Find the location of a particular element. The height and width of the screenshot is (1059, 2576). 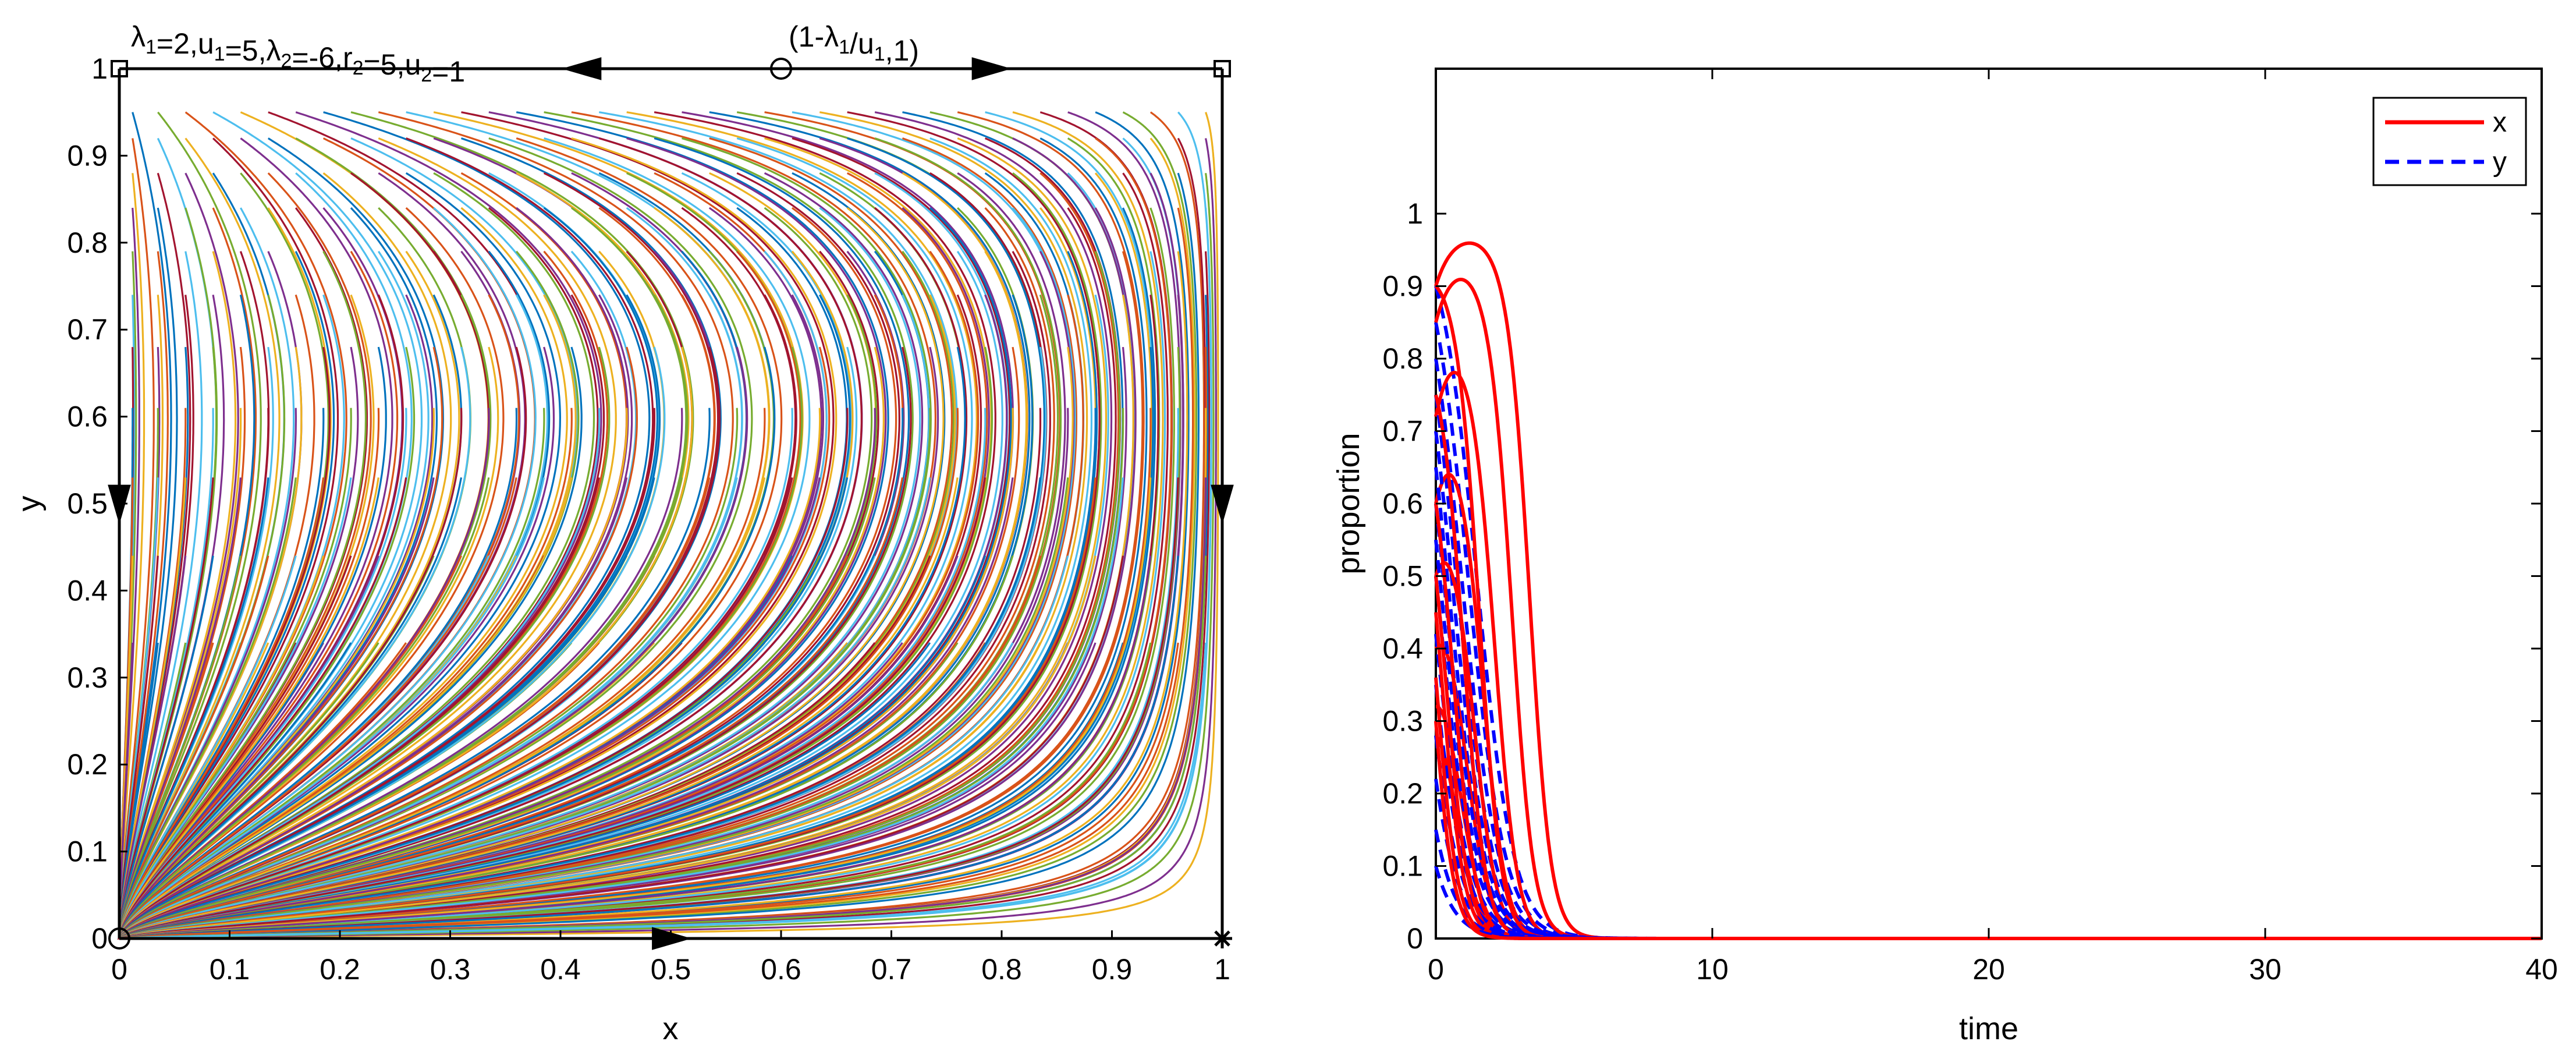

x-tick-label: 0.3 is located at coordinates (451, 969).